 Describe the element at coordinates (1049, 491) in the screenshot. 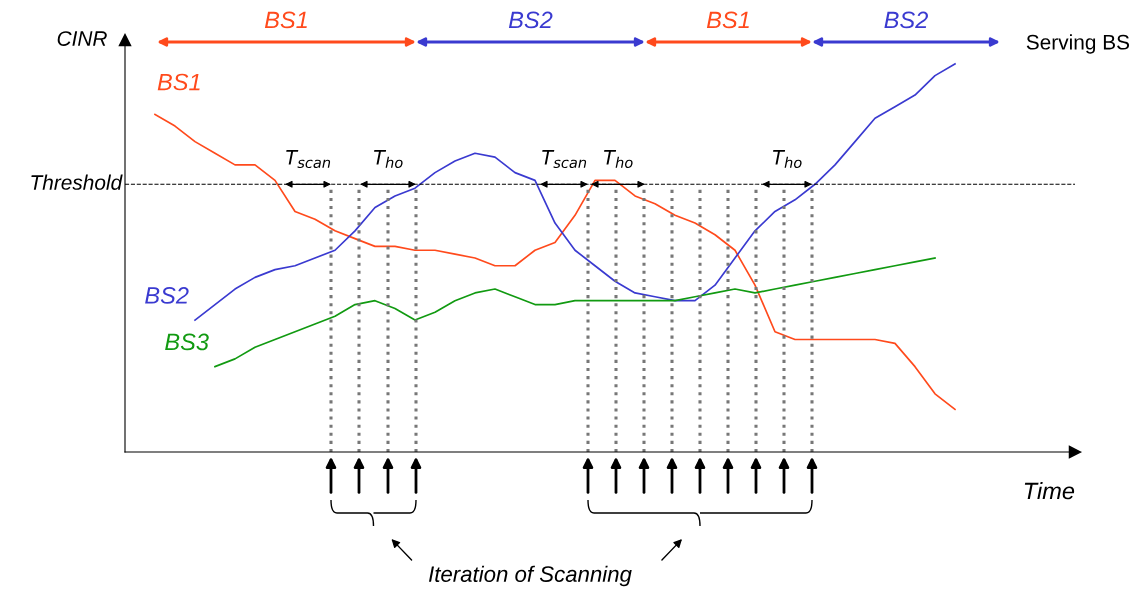

I see `x-axis-title: Time` at that location.